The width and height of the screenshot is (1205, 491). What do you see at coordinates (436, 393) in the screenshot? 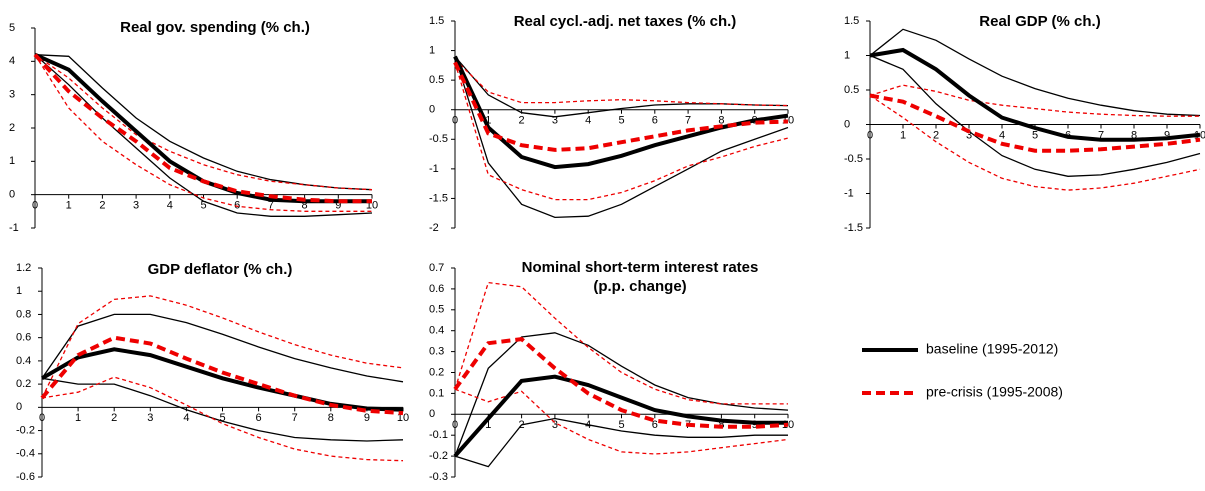
I see `y-tick-label: 0.1` at bounding box center [436, 393].